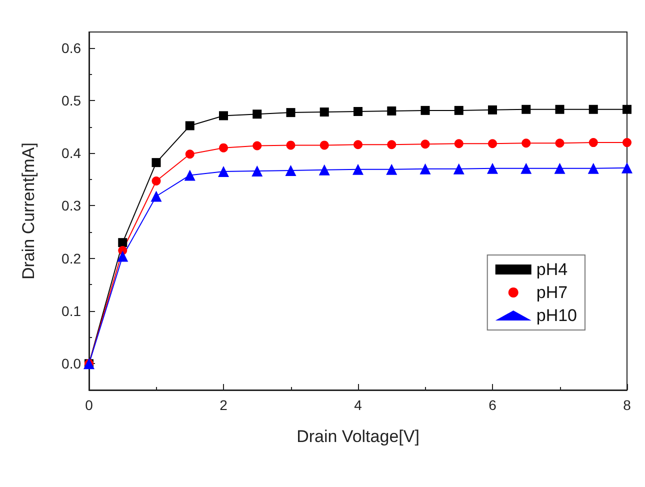  Describe the element at coordinates (358, 436) in the screenshot. I see `x-axis-title: Drain Voltage[V]` at that location.